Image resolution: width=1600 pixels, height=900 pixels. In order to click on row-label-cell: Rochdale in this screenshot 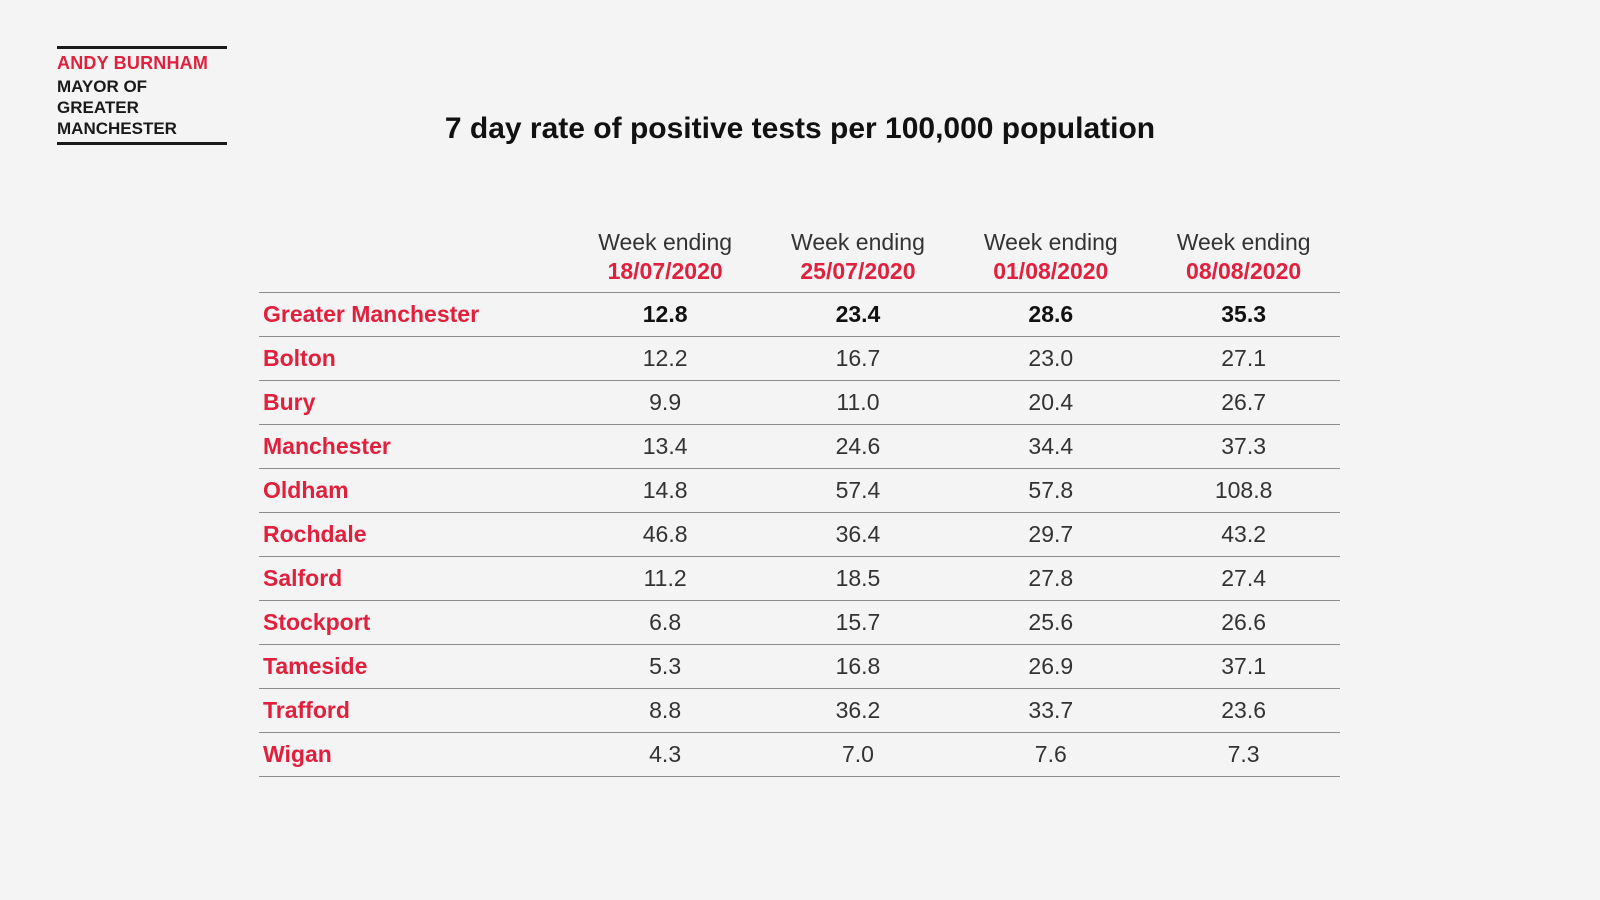, I will do `click(414, 534)`.